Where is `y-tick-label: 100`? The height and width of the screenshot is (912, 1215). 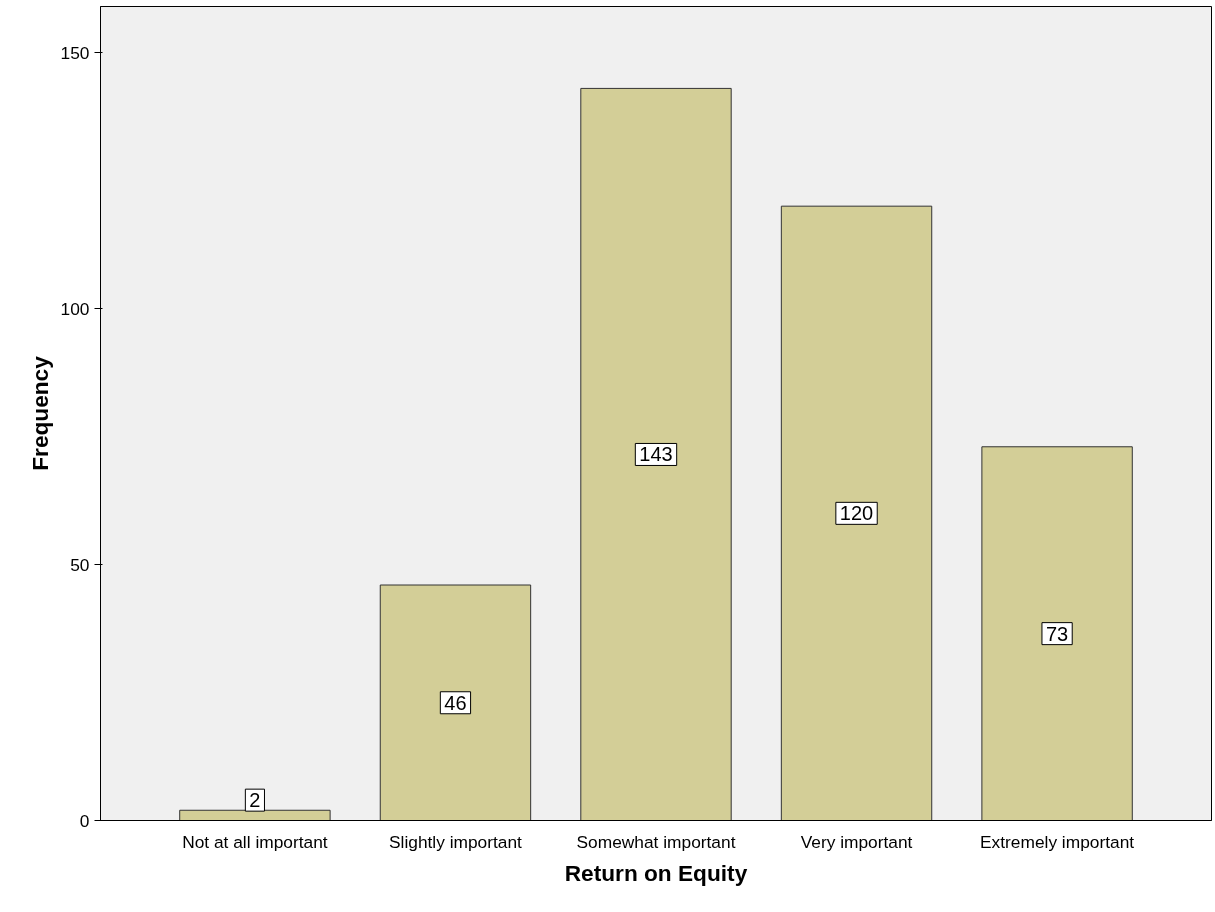
y-tick-label: 100 is located at coordinates (75, 308).